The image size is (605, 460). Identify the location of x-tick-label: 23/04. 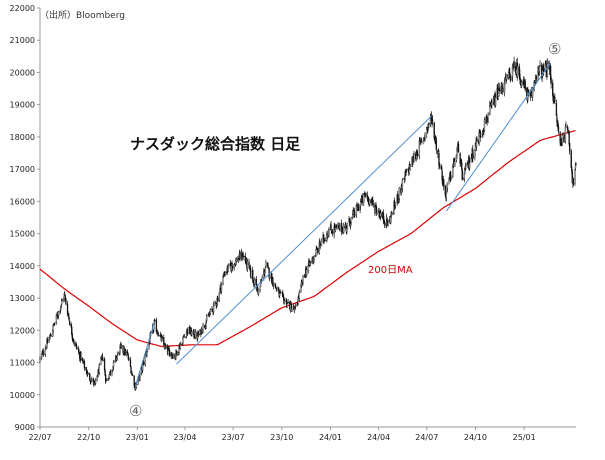
(184, 437).